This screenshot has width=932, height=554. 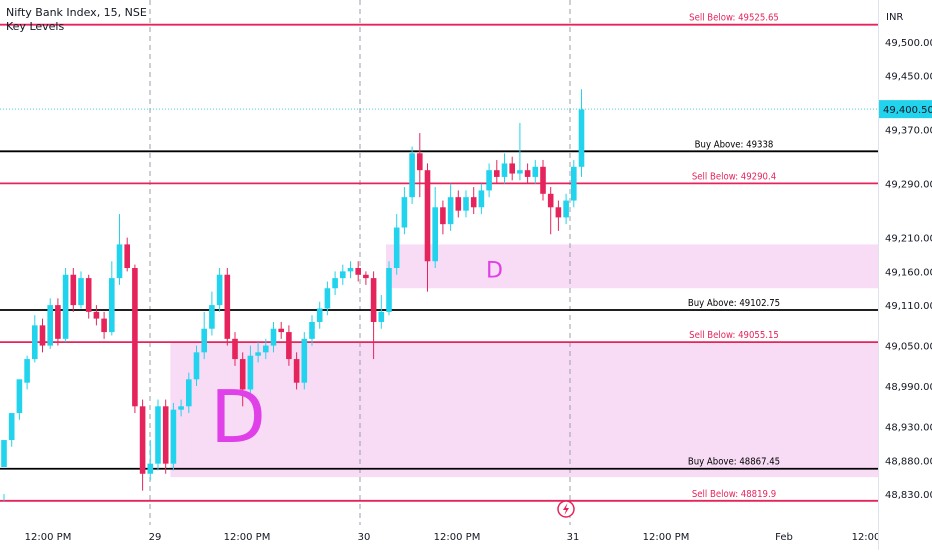 I want to click on sell-level-label: Sell Below: 49055.15, so click(x=734, y=335).